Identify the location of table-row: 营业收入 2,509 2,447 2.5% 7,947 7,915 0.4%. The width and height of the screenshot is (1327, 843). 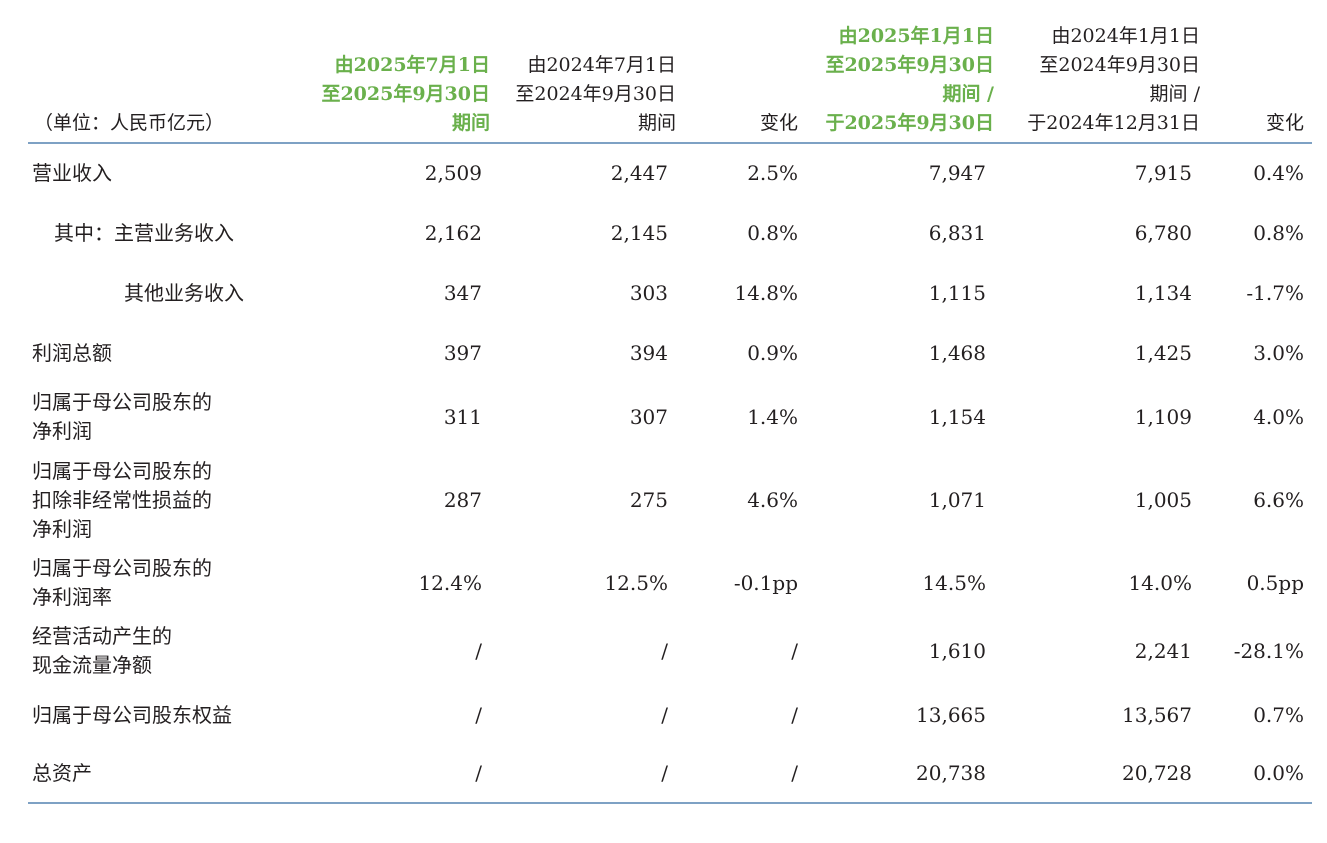
(670, 173).